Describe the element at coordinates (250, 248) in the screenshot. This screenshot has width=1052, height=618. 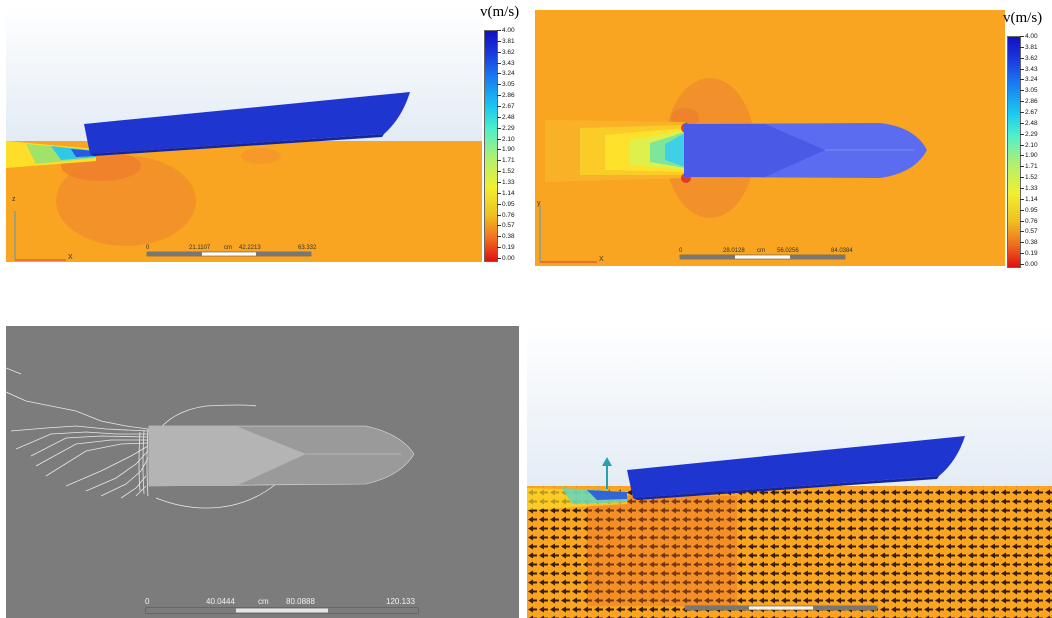
I see `scale-label-2: 42.2213` at that location.